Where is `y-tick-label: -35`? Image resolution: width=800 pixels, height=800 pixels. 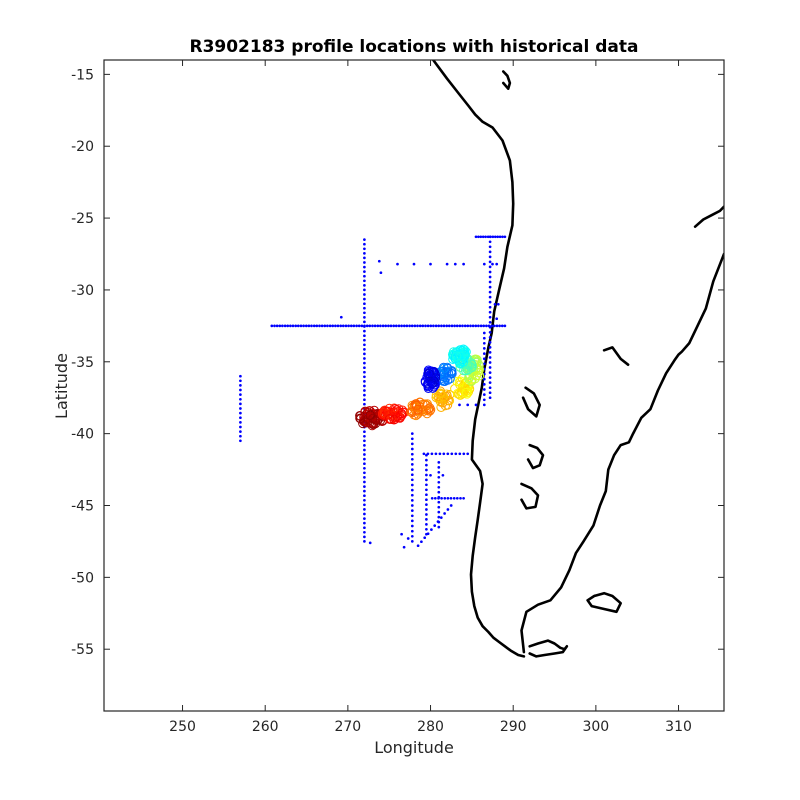 y-tick-label: -35 is located at coordinates (82, 363).